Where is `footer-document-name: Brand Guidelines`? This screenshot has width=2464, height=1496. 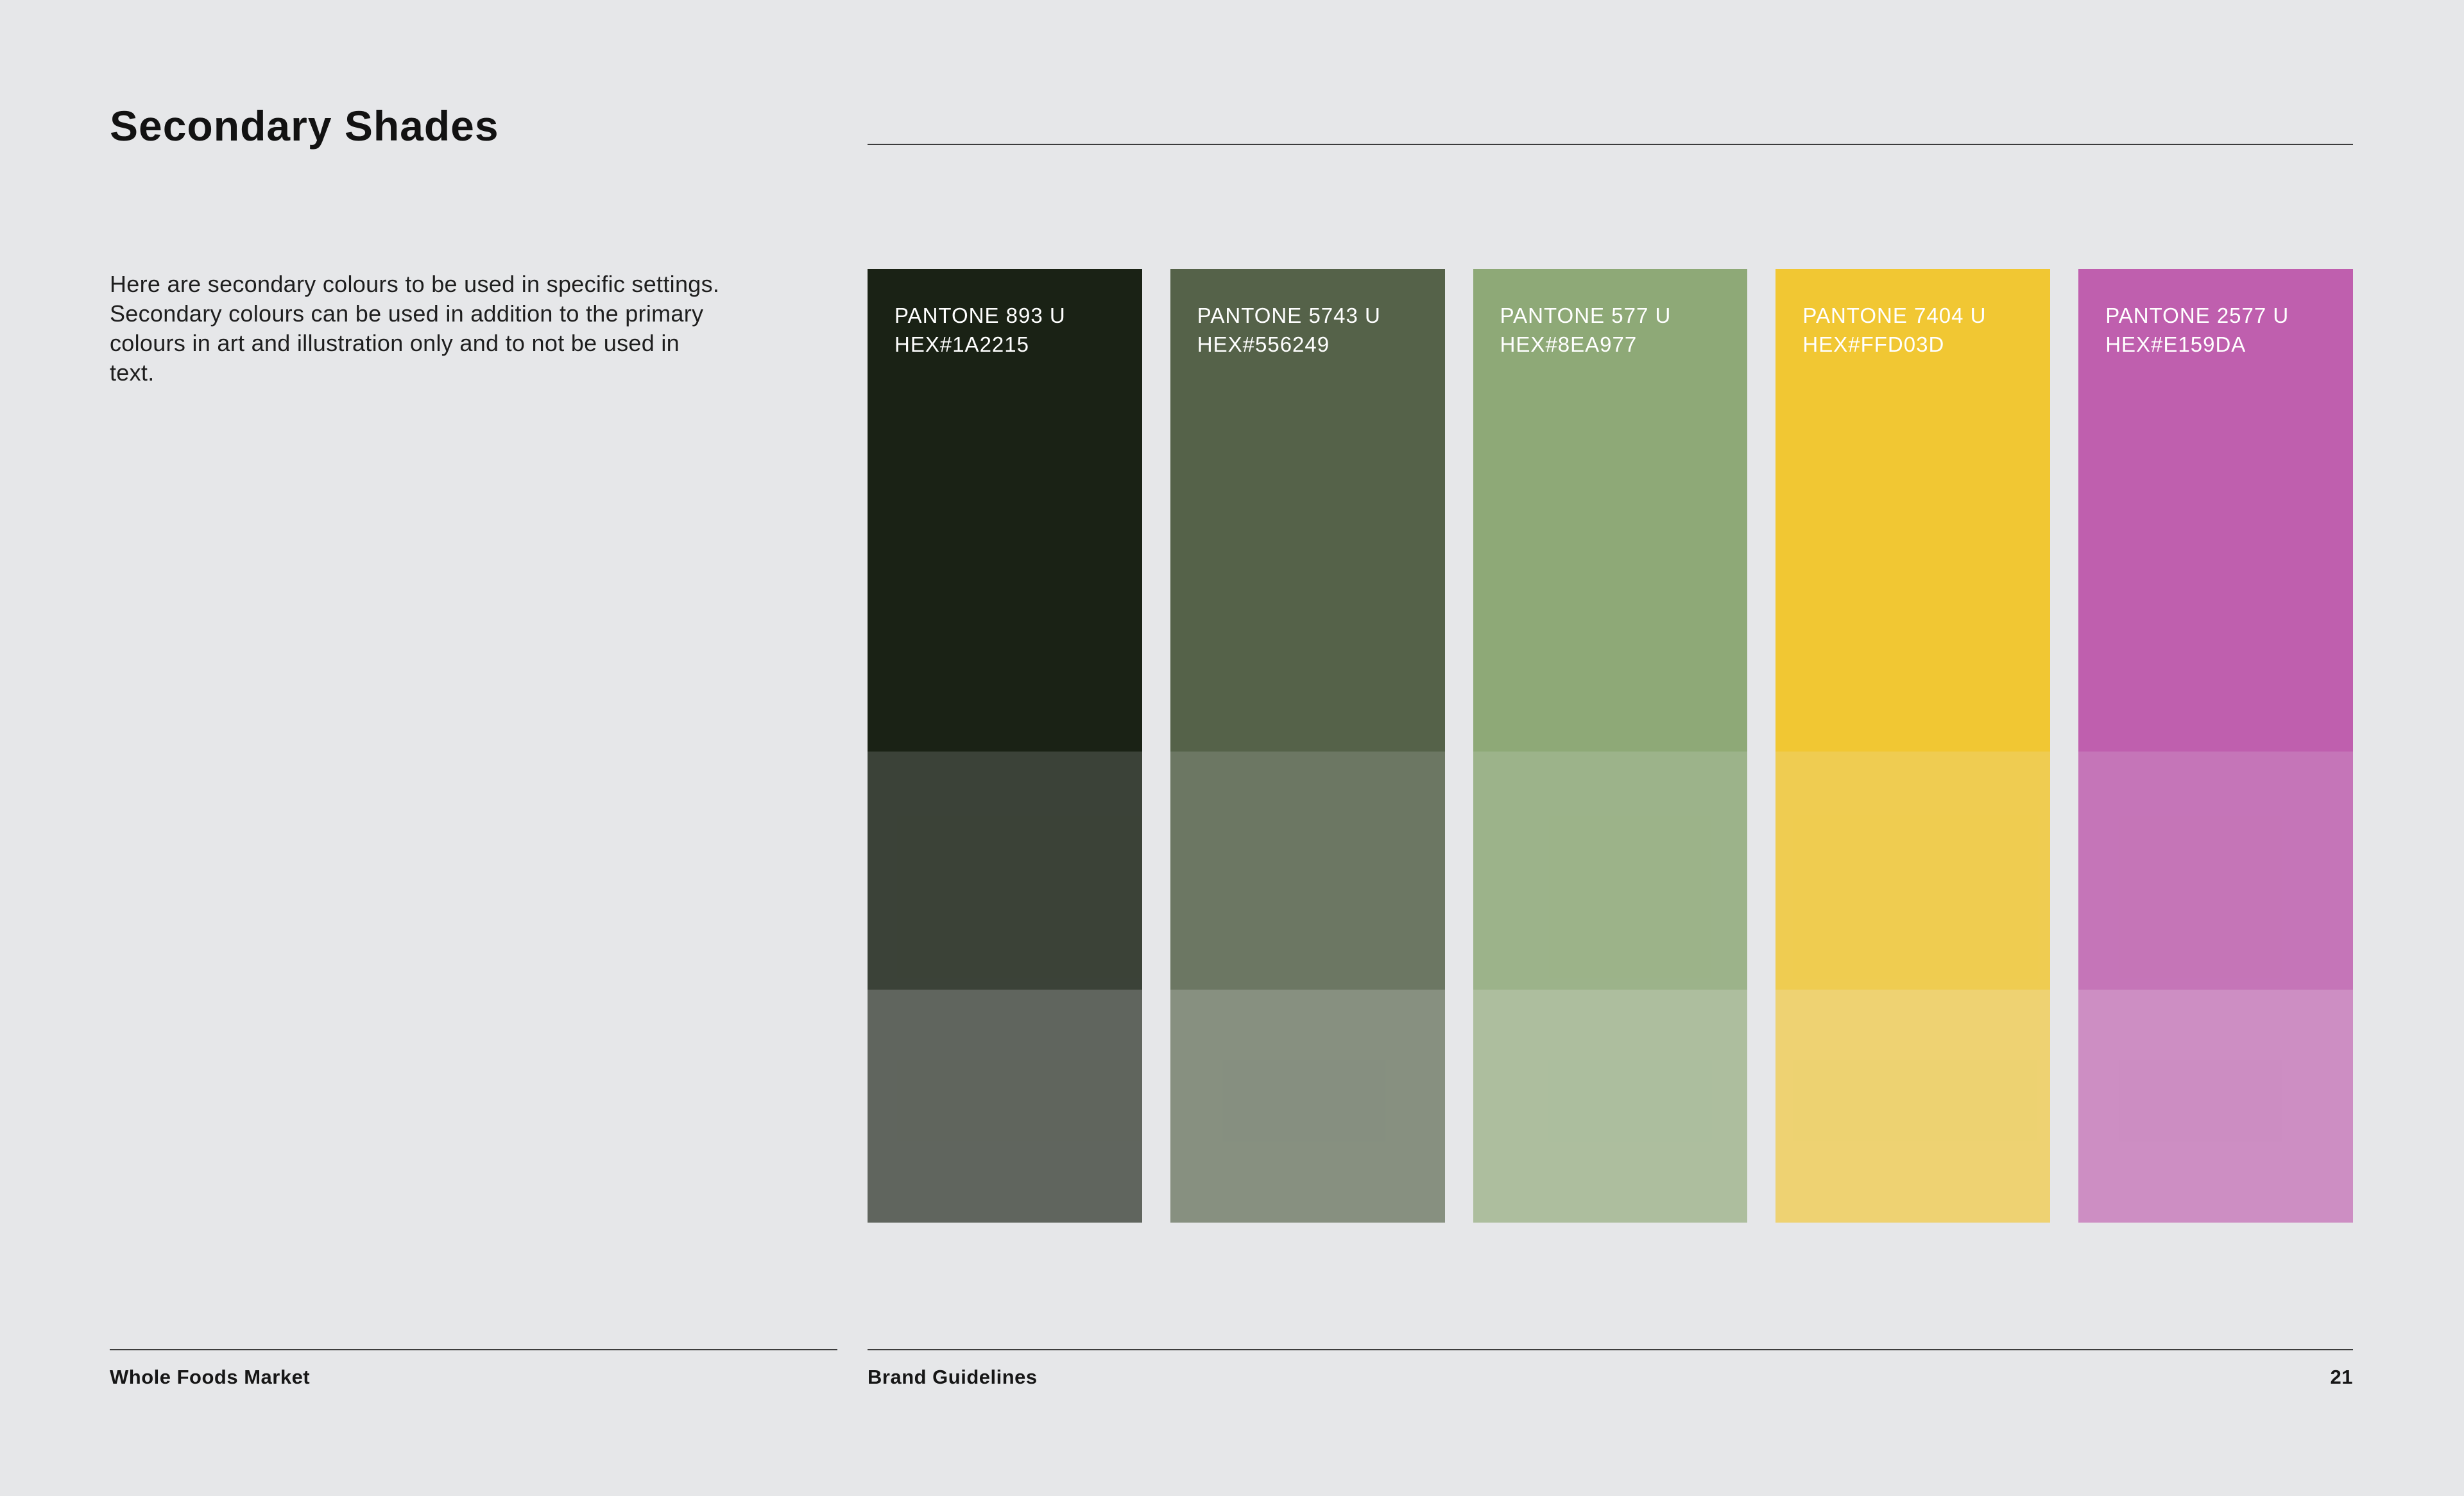 footer-document-name: Brand Guidelines is located at coordinates (953, 1377).